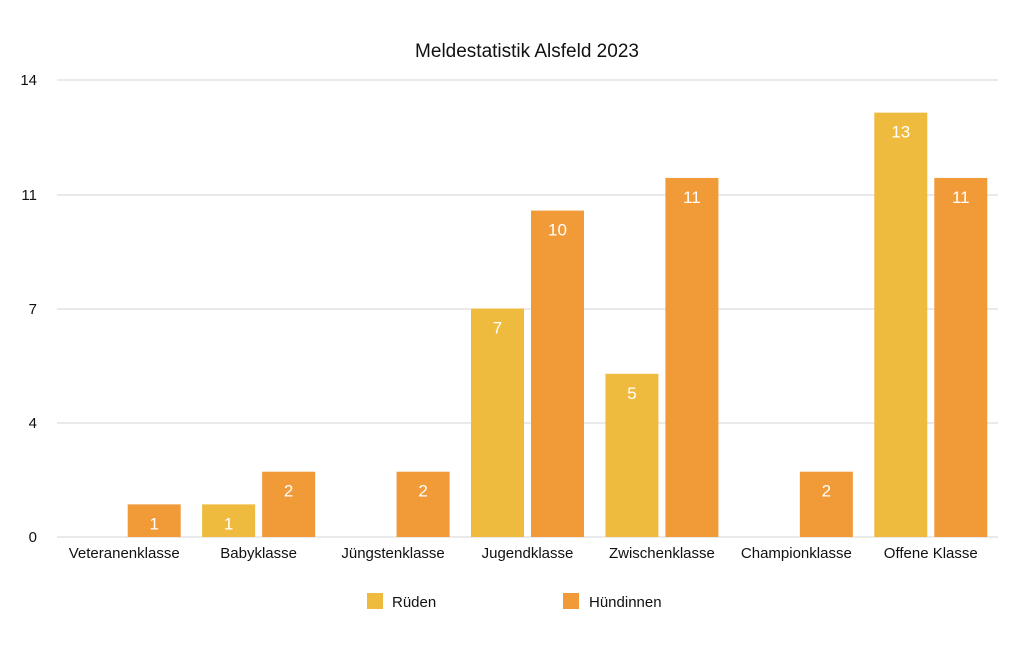 The height and width of the screenshot is (654, 1030). Describe the element at coordinates (662, 553) in the screenshot. I see `x-tick-label: Zwischenklasse` at that location.